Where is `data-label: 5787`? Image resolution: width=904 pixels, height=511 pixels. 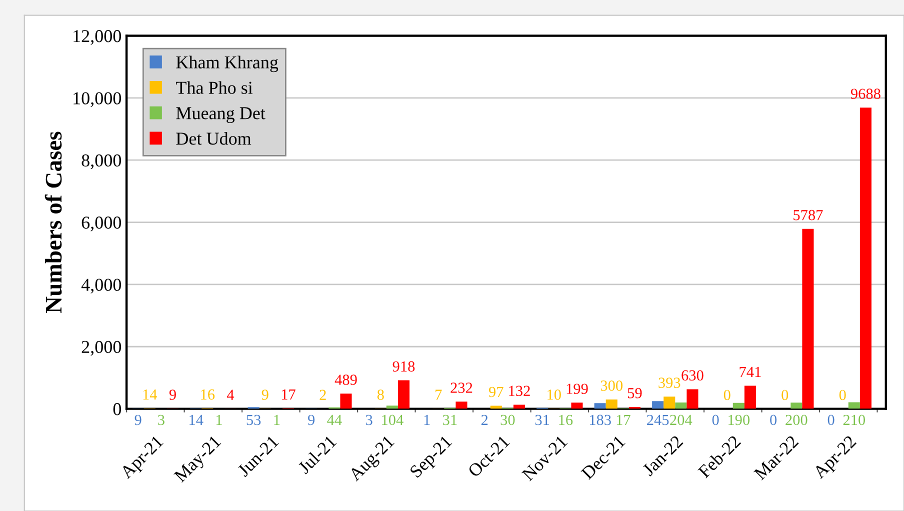 data-label: 5787 is located at coordinates (808, 215).